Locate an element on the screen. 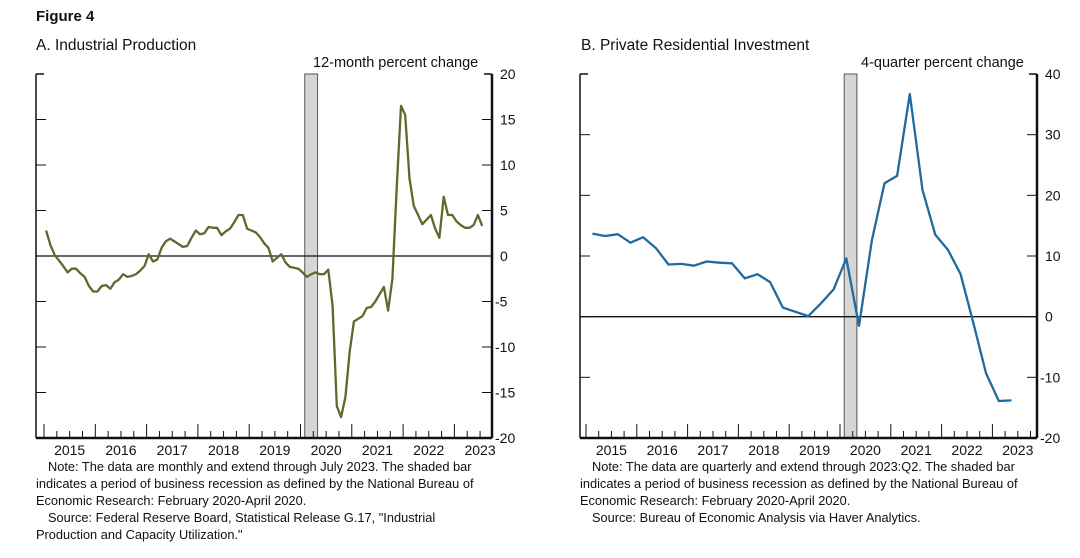  panel-a-xtick-label: 2023 is located at coordinates (479, 450).